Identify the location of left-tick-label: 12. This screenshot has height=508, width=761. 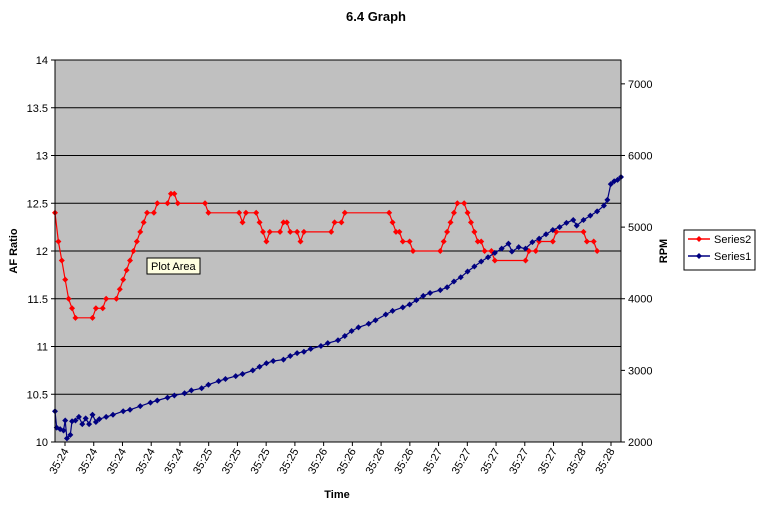
(42, 252).